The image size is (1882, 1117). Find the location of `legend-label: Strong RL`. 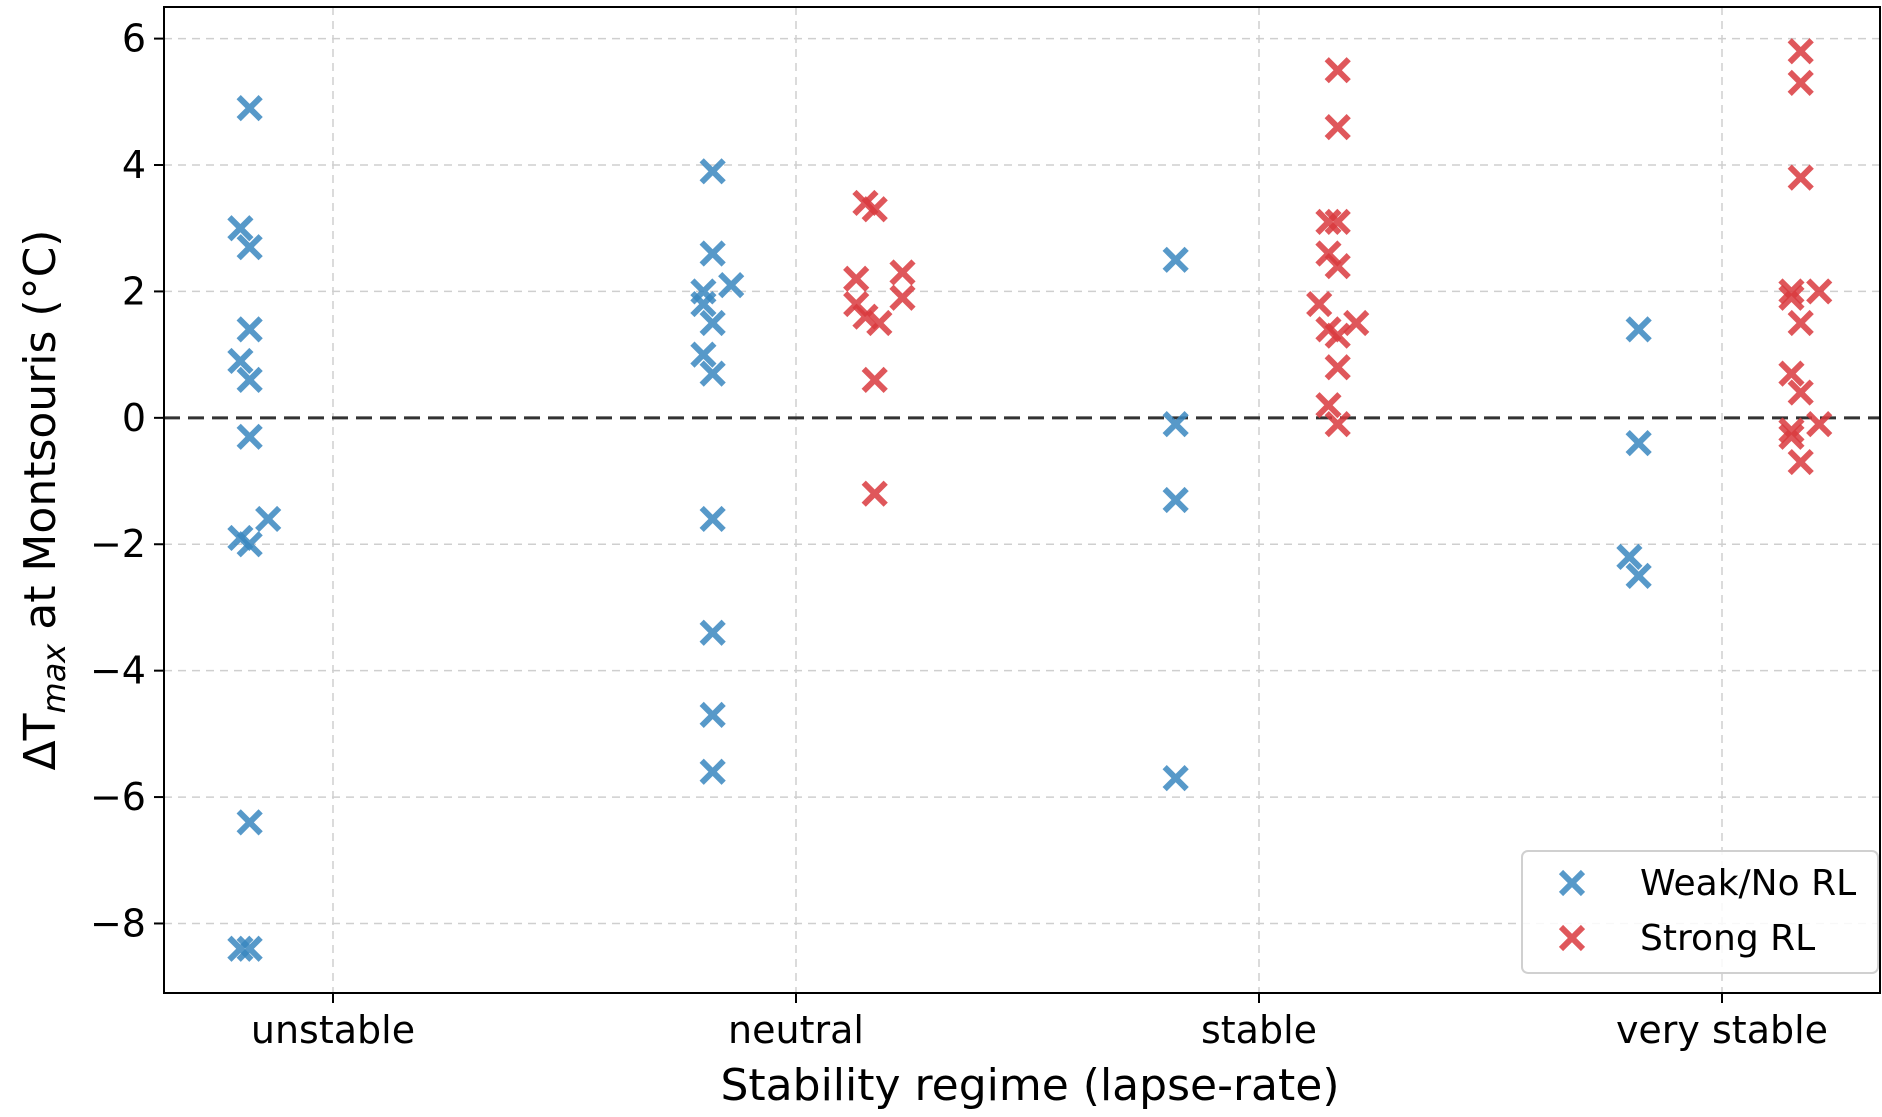

legend-label: Strong RL is located at coordinates (1727, 938).